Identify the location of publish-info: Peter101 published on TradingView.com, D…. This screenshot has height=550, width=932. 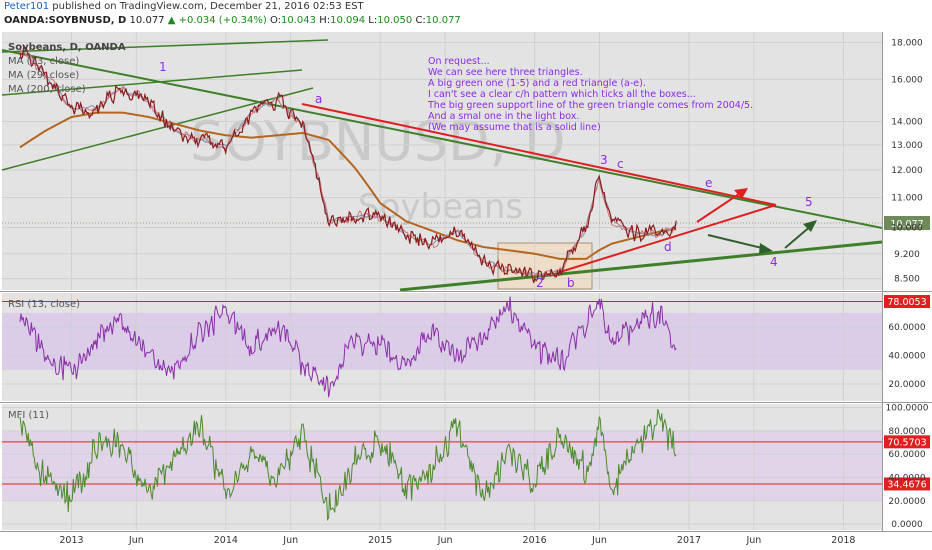
(466, 7).